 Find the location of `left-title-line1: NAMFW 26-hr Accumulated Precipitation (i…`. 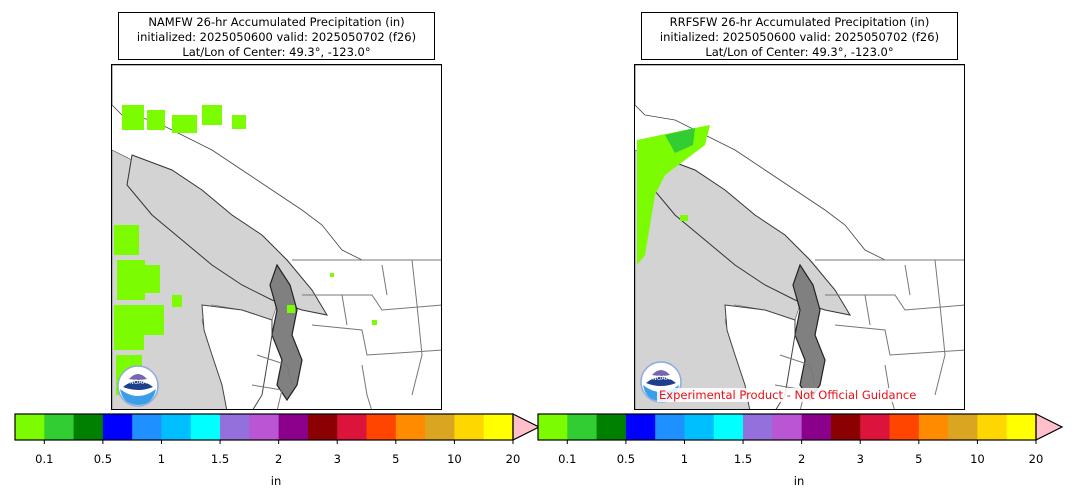

left-title-line1: NAMFW 26-hr Accumulated Precipitation (i… is located at coordinates (276, 22).